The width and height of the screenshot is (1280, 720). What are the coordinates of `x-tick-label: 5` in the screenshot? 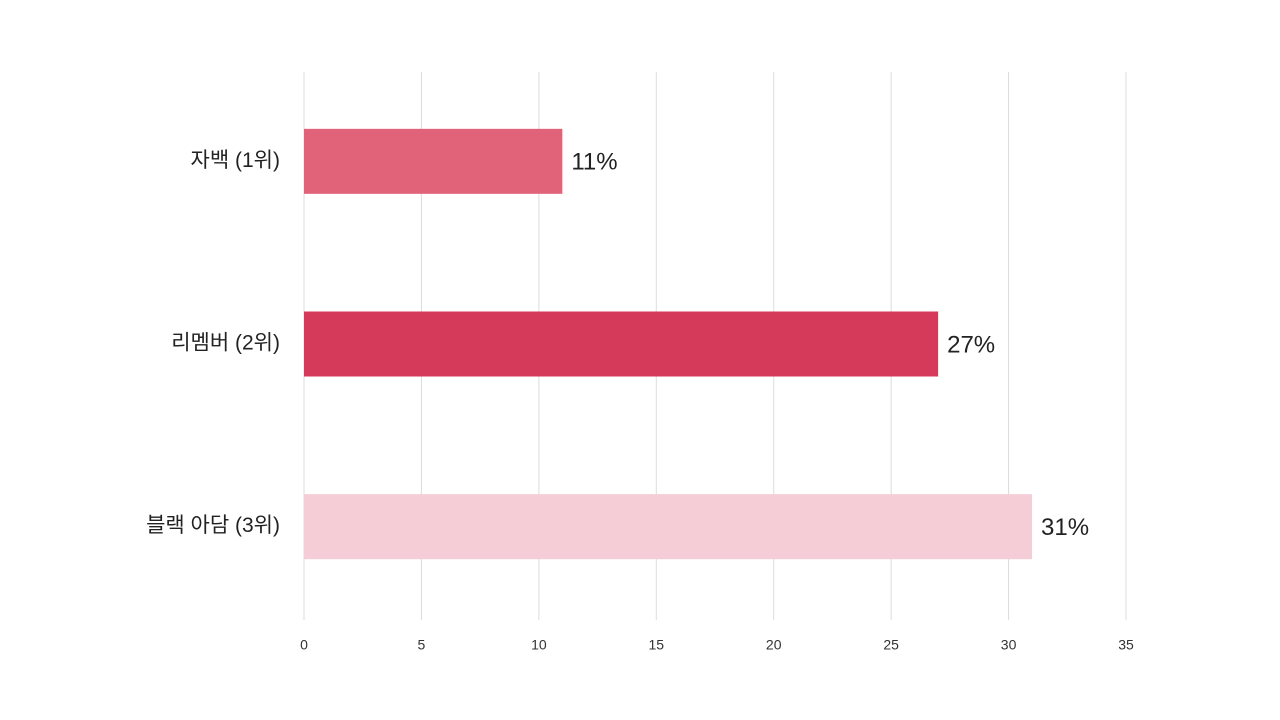 It's located at (422, 645).